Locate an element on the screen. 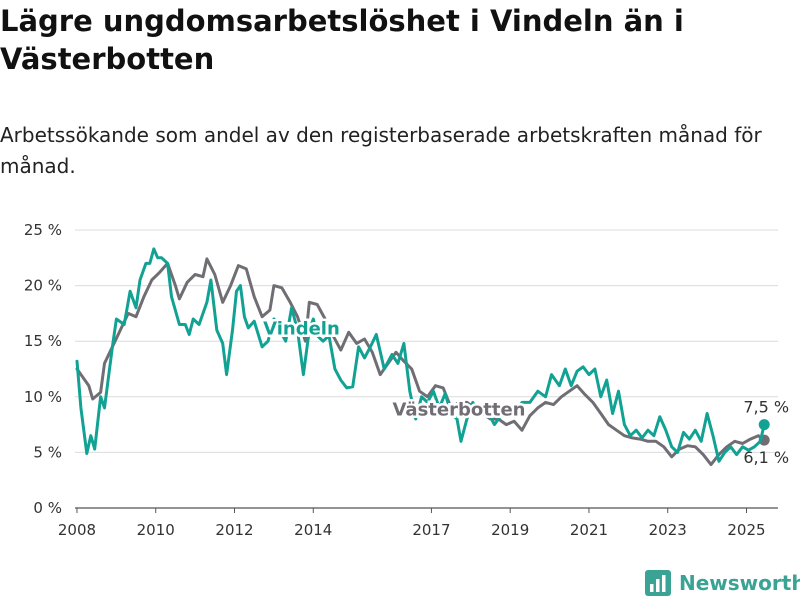 The image size is (800, 600). end-value-label-vindeln: 7,5 % is located at coordinates (766, 407).